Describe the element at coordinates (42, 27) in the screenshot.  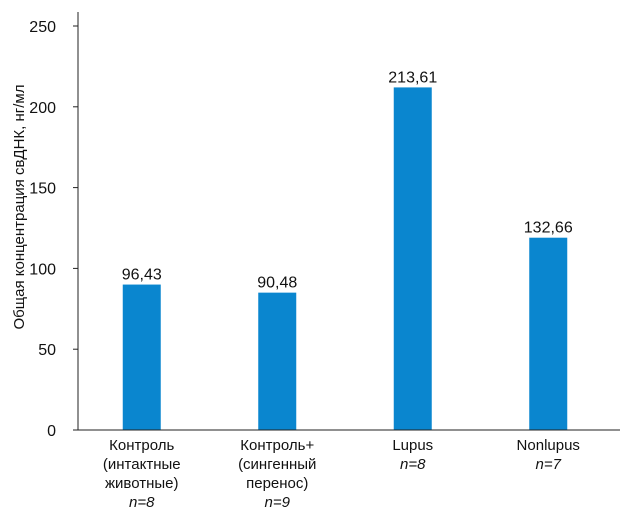
I see `y-tick-label: 250` at that location.